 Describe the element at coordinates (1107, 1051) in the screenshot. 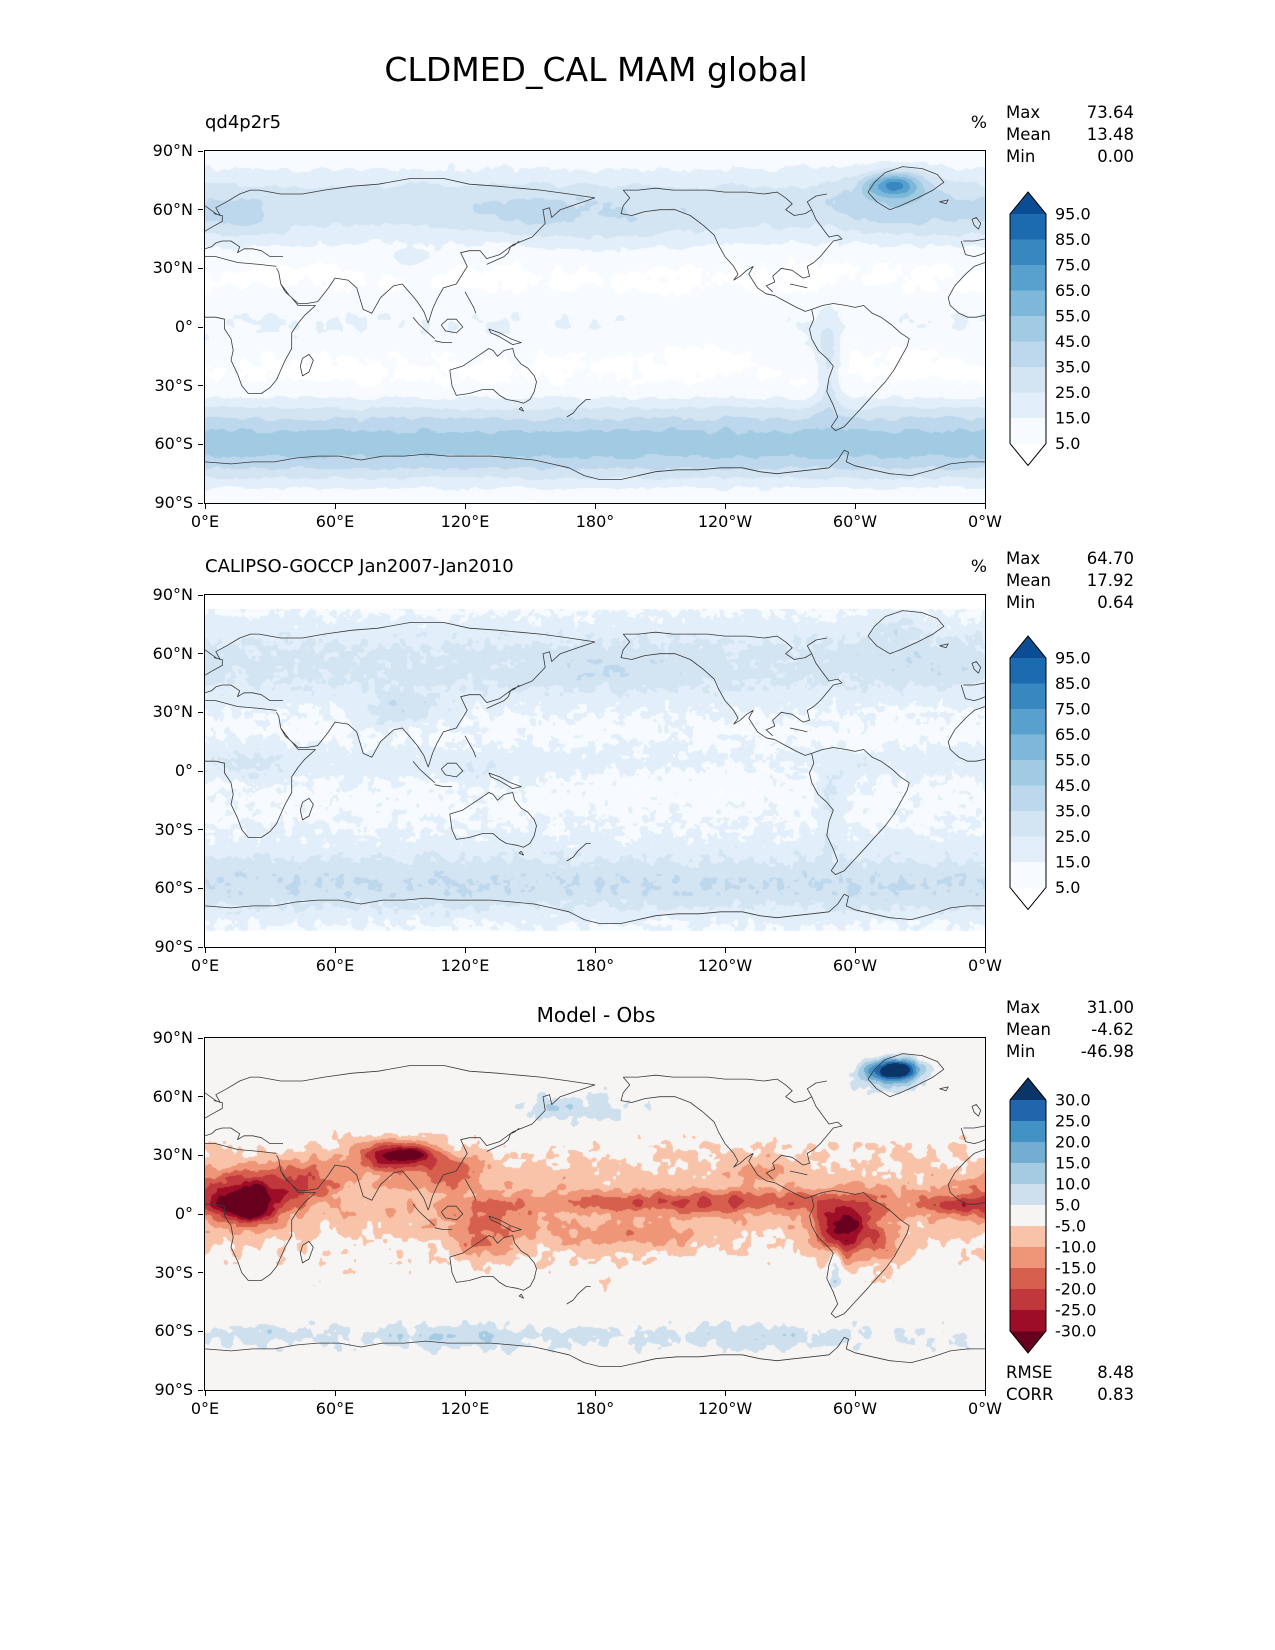

I see `stat-min-value: -46.98` at that location.